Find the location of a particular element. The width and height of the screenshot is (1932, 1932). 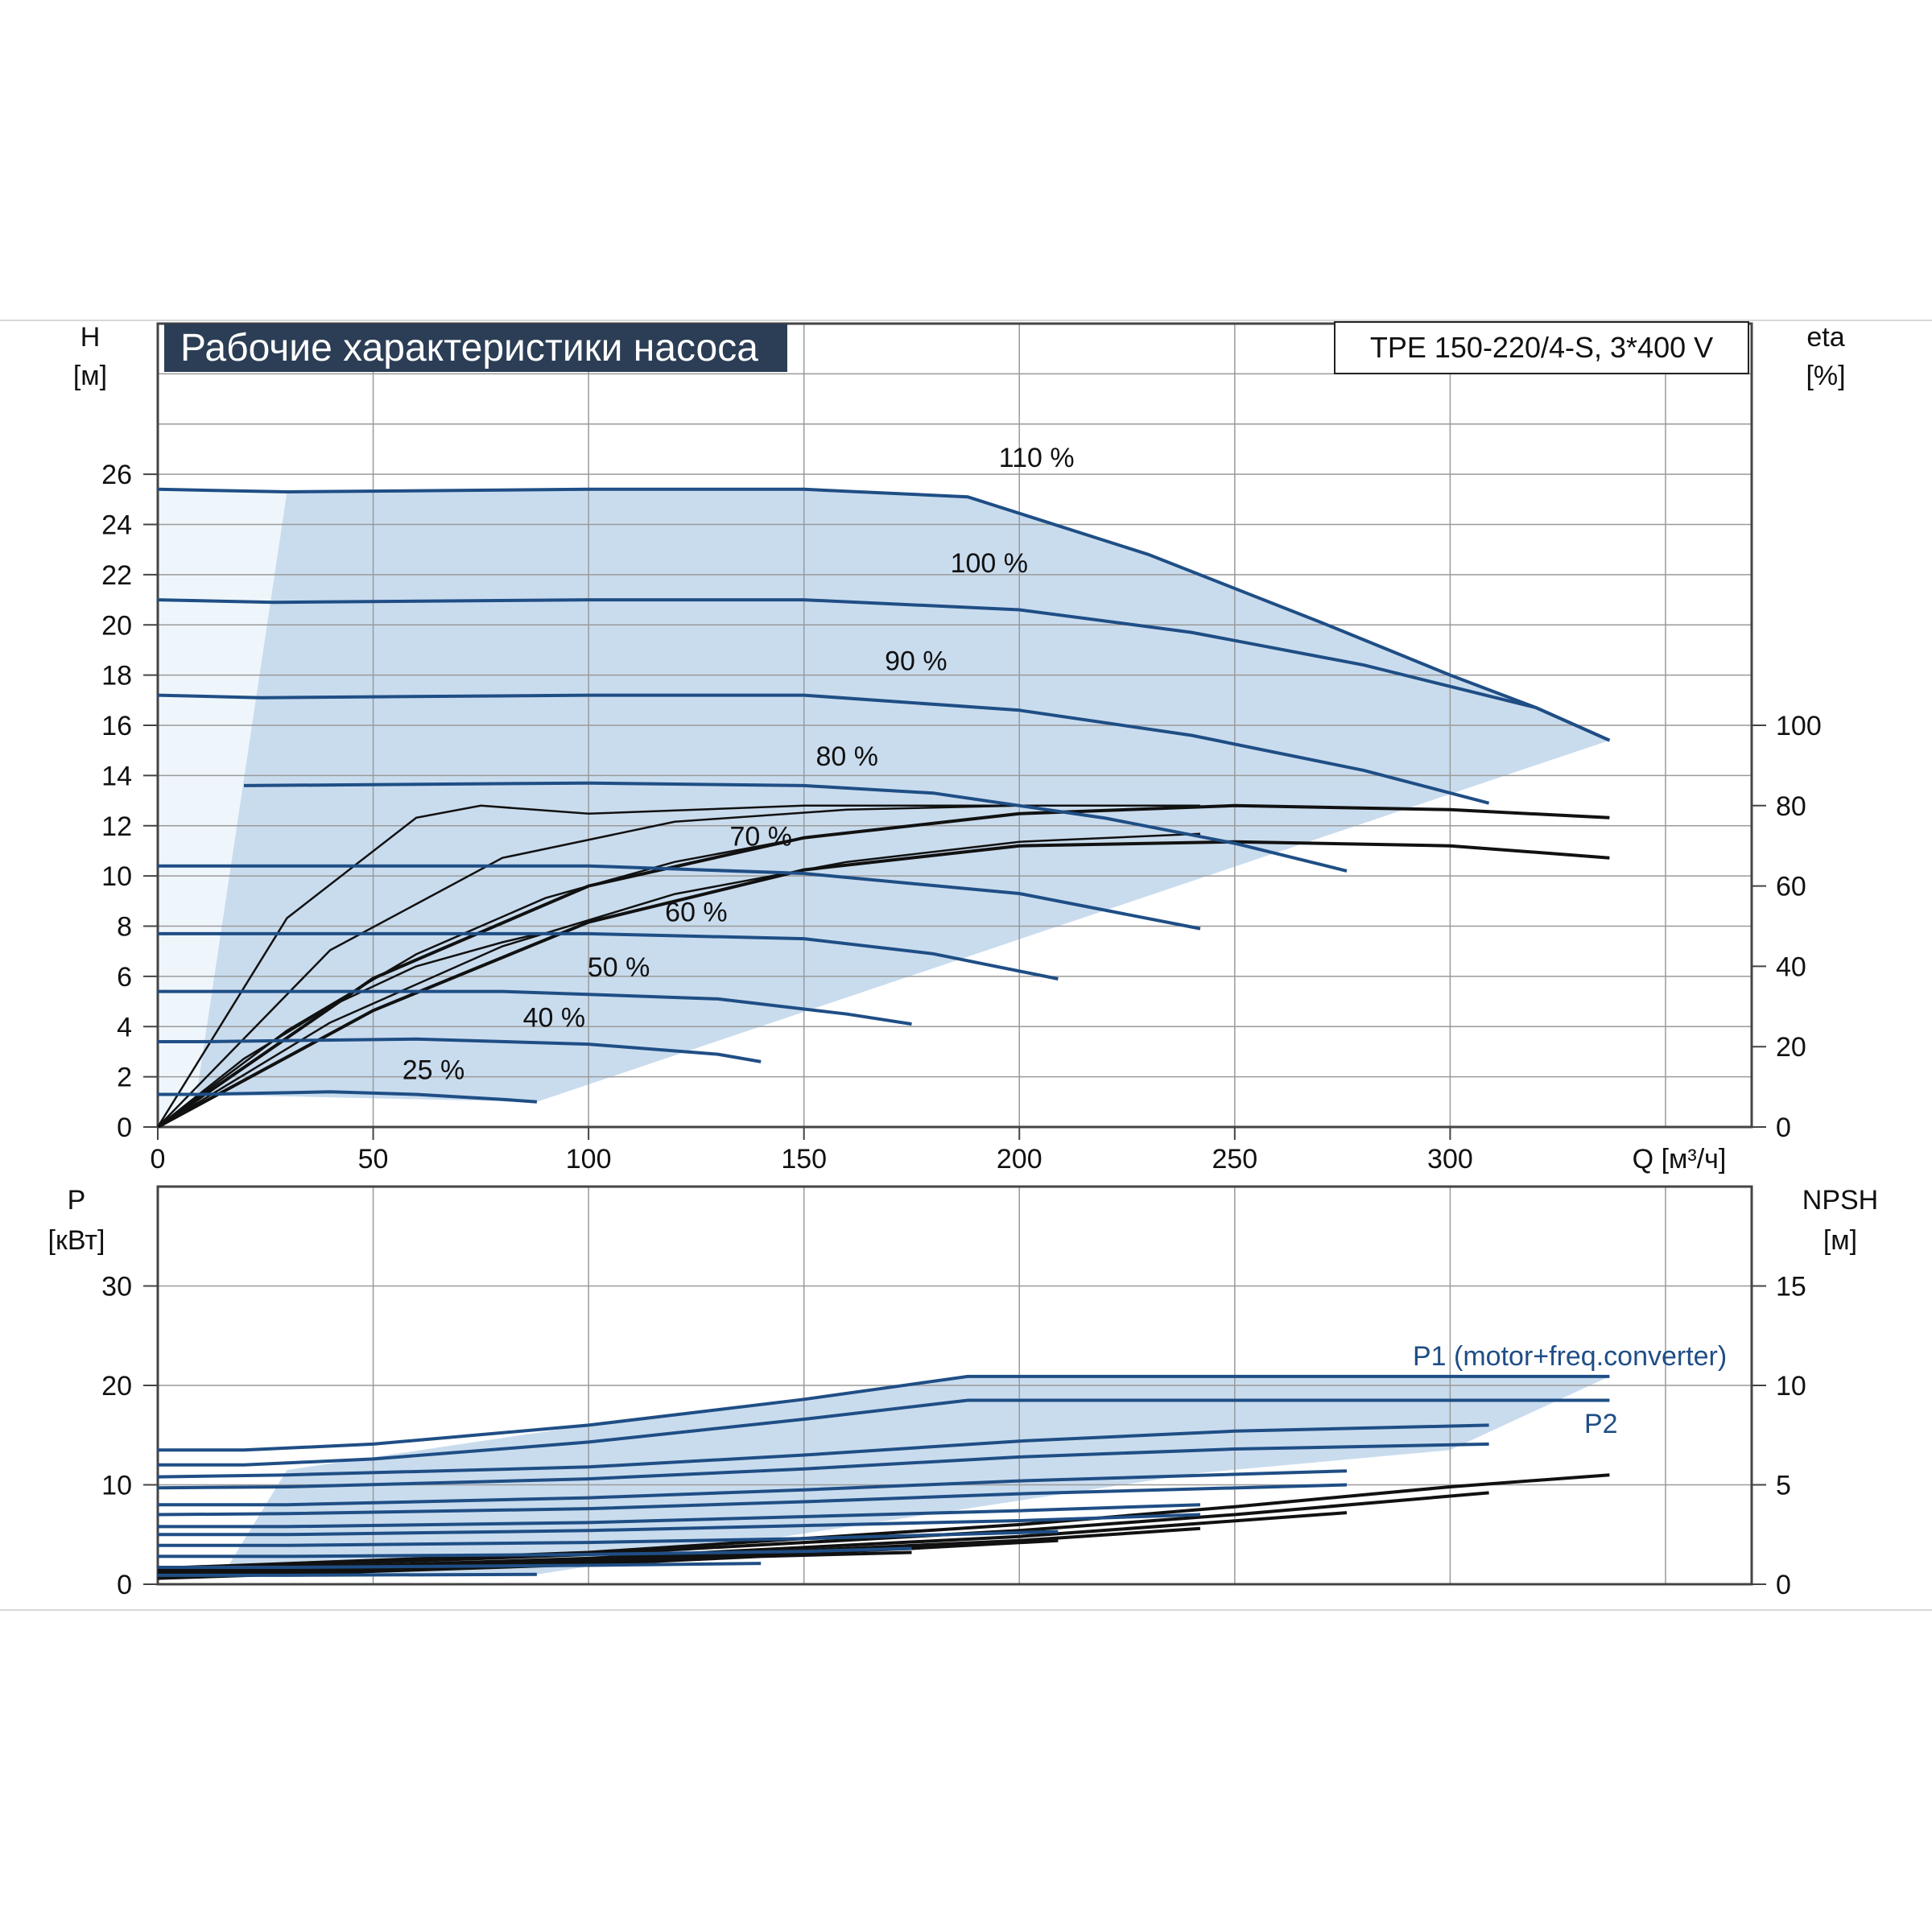

curve-label-25: 25 % is located at coordinates (433, 1070).